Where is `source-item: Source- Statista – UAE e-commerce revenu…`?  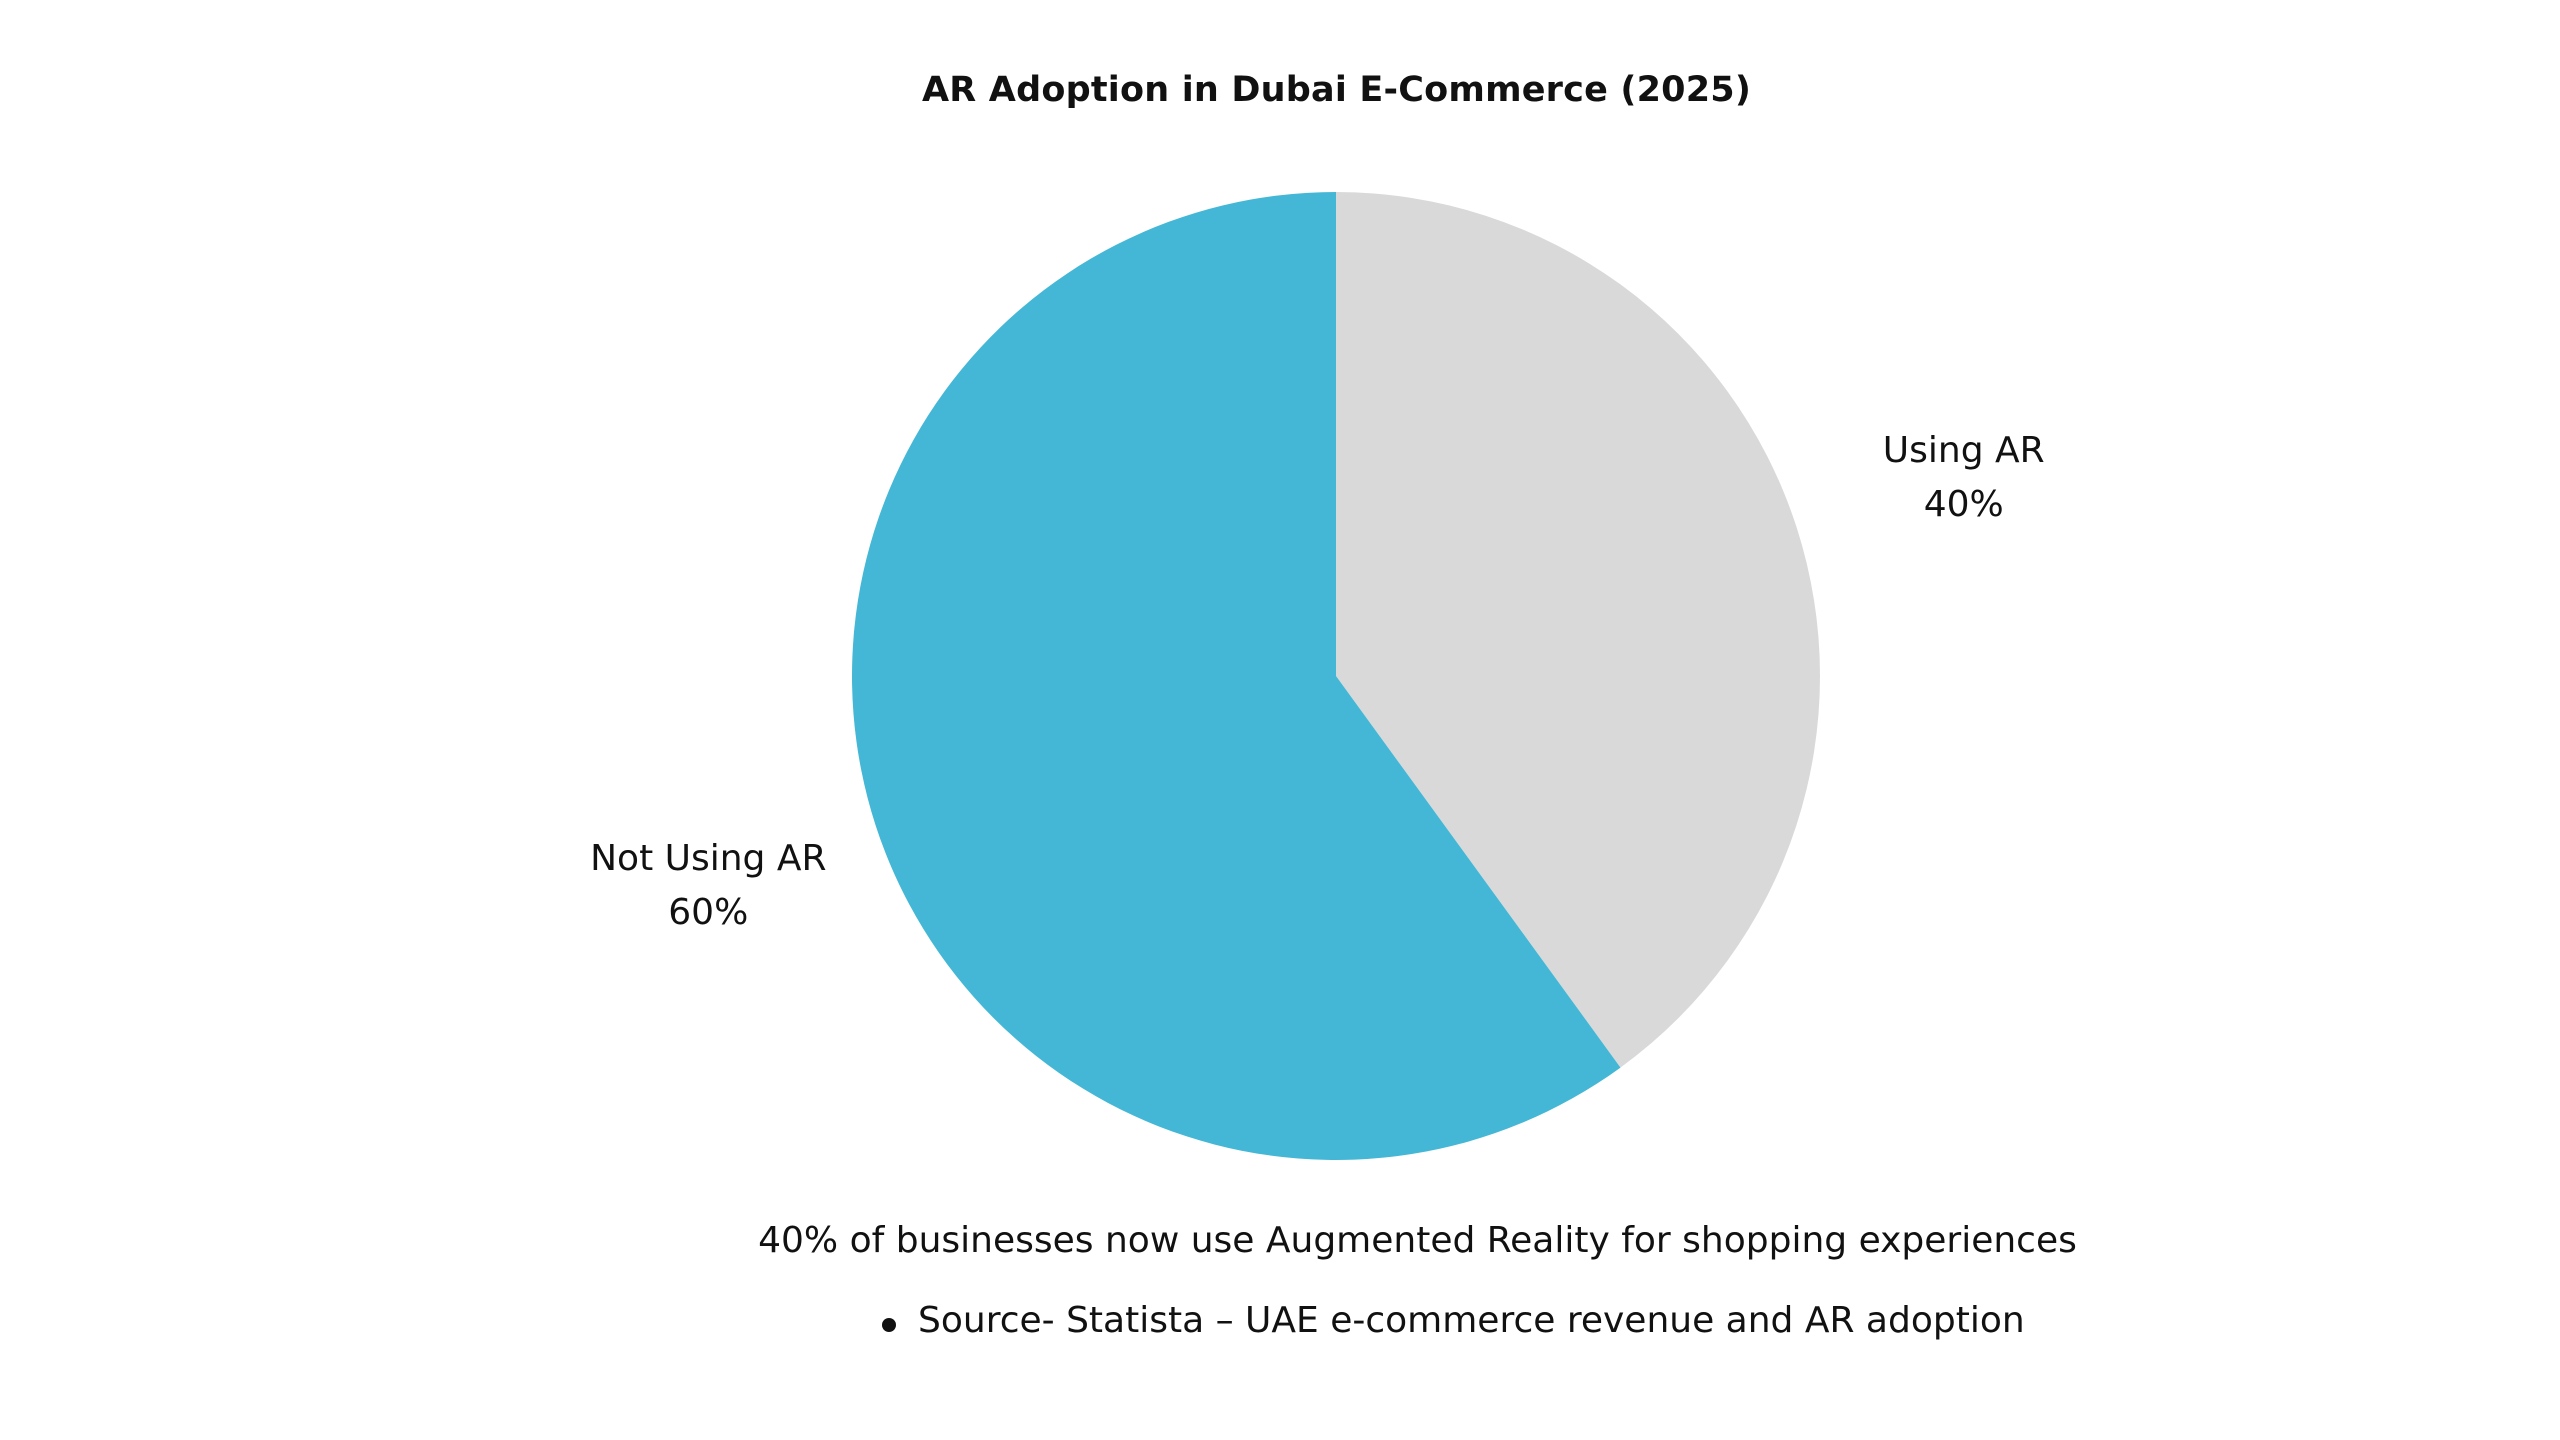
source-item: Source- Statista – UAE e-commerce revenu… is located at coordinates (1453, 1320).